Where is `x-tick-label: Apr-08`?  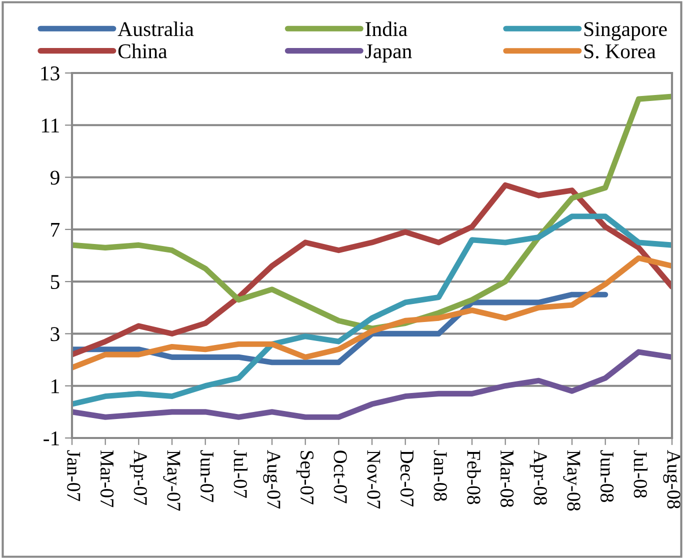
x-tick-label: Apr-08 is located at coordinates (538, 477).